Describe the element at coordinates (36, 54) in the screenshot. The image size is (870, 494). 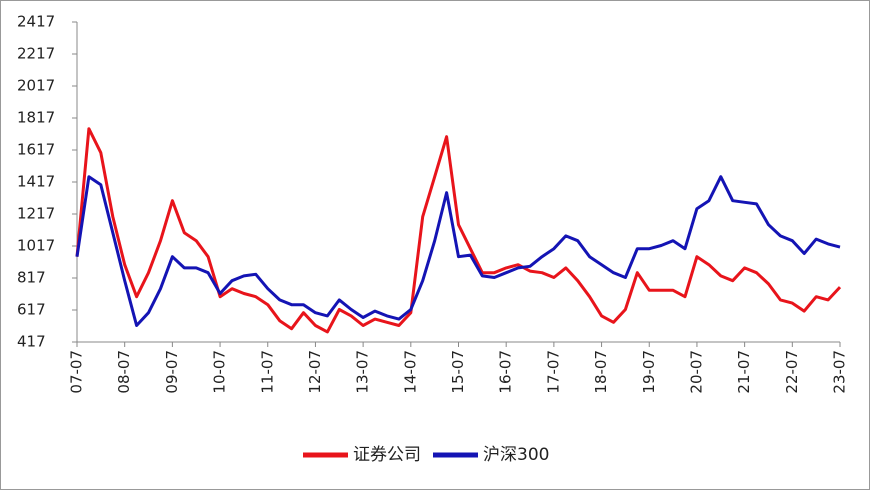
I see `y-tick-label: 2217` at that location.